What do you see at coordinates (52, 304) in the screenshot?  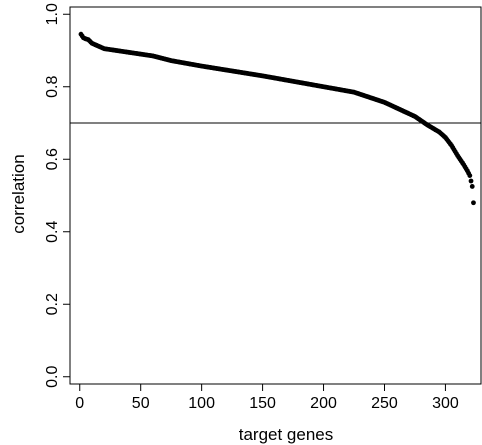 I see `y-tick-label: 0.2` at bounding box center [52, 304].